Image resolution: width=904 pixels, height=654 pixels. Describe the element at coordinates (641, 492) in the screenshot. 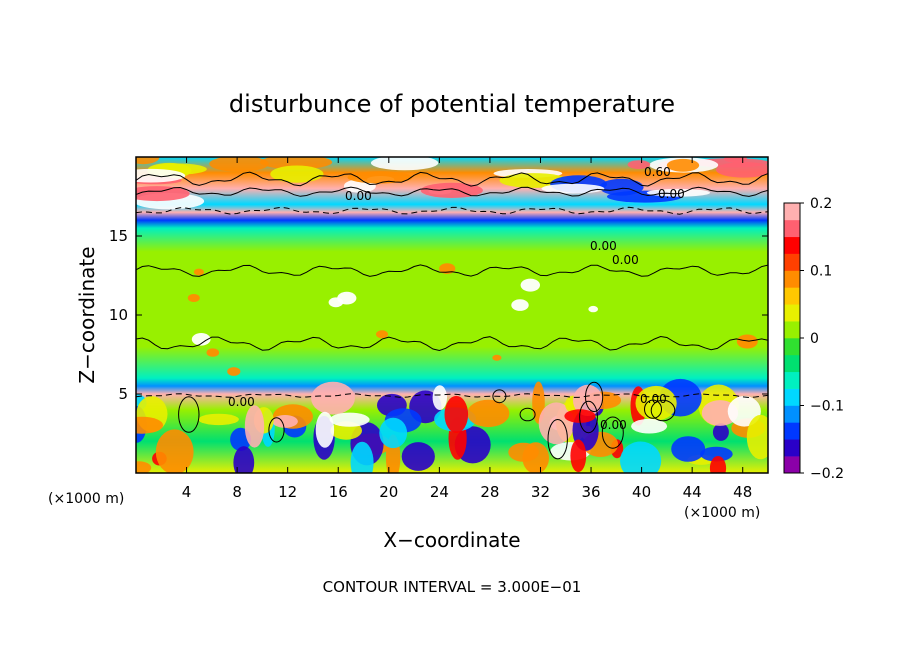

I see `x-tick-label: 40` at that location.